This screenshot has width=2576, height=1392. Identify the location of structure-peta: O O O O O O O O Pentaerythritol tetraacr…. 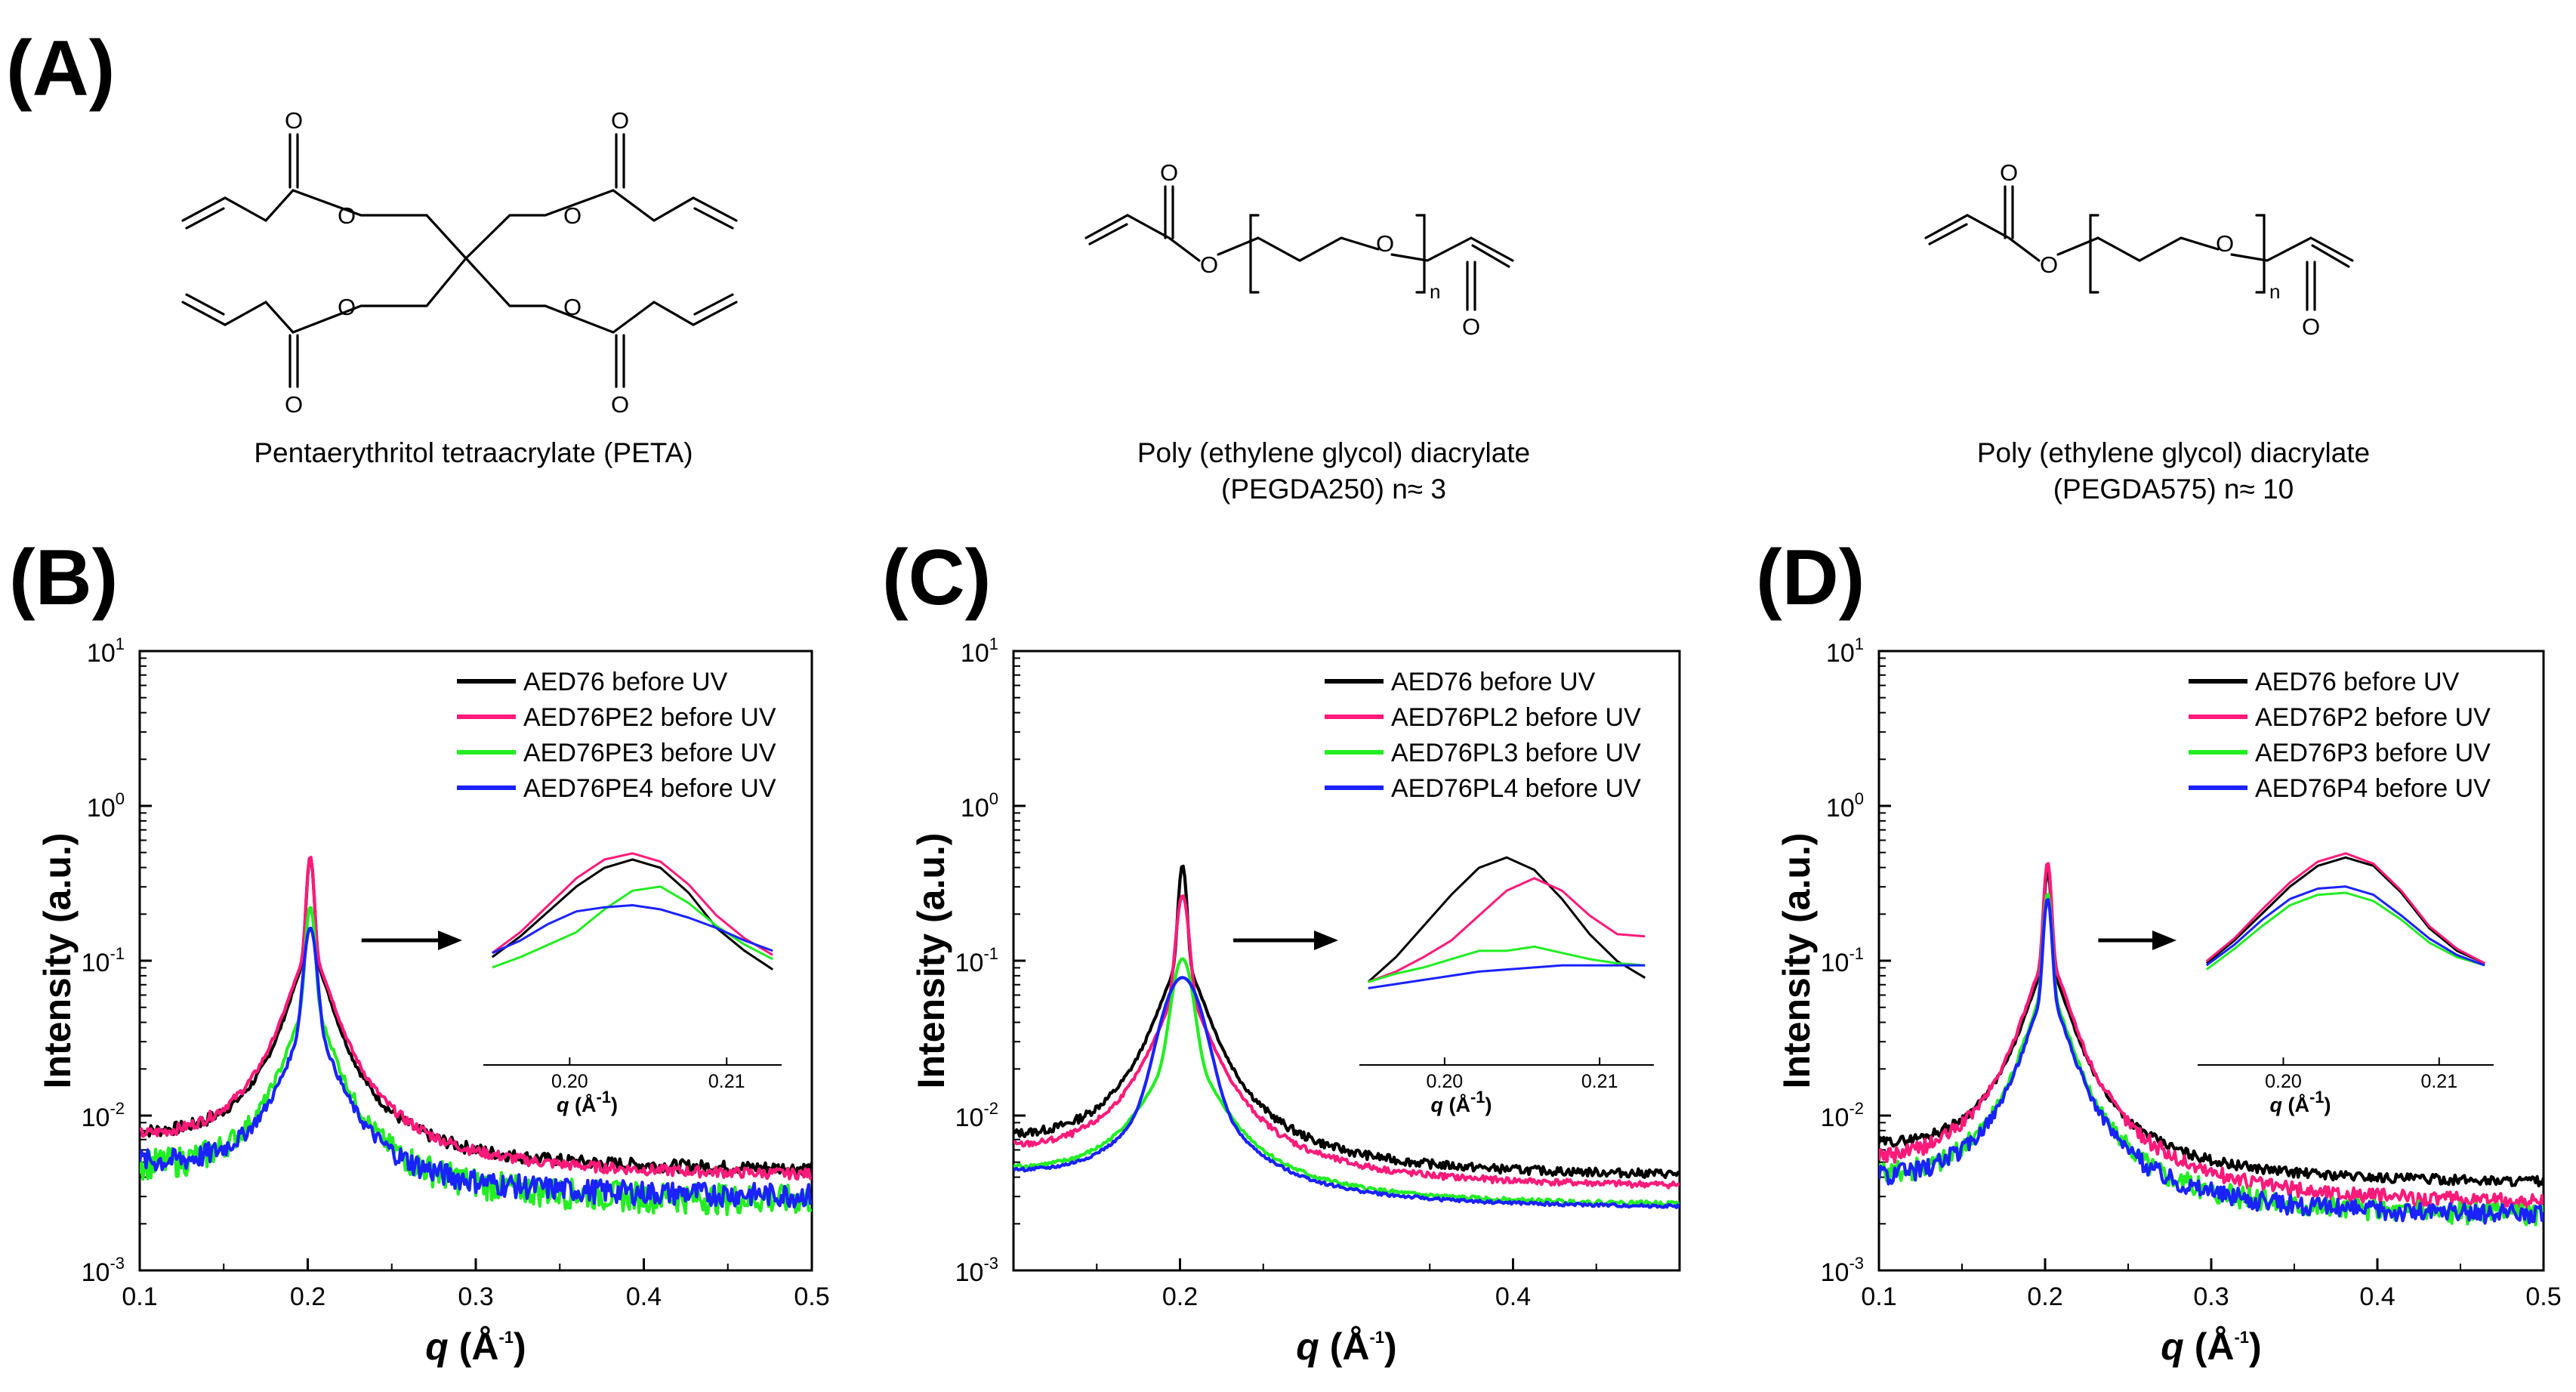
(459, 287).